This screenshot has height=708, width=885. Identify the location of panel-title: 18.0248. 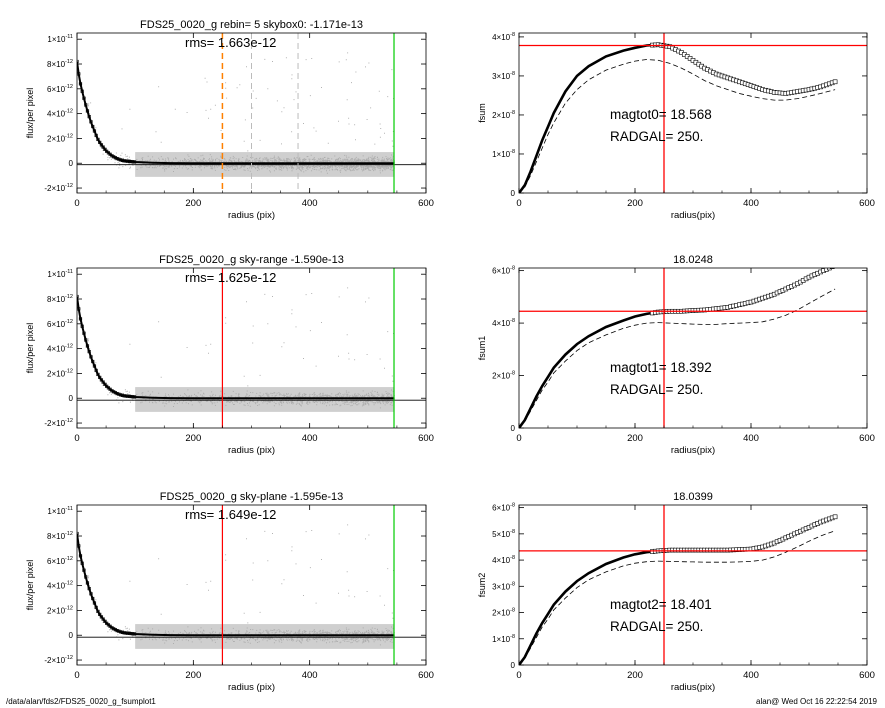
(693, 260).